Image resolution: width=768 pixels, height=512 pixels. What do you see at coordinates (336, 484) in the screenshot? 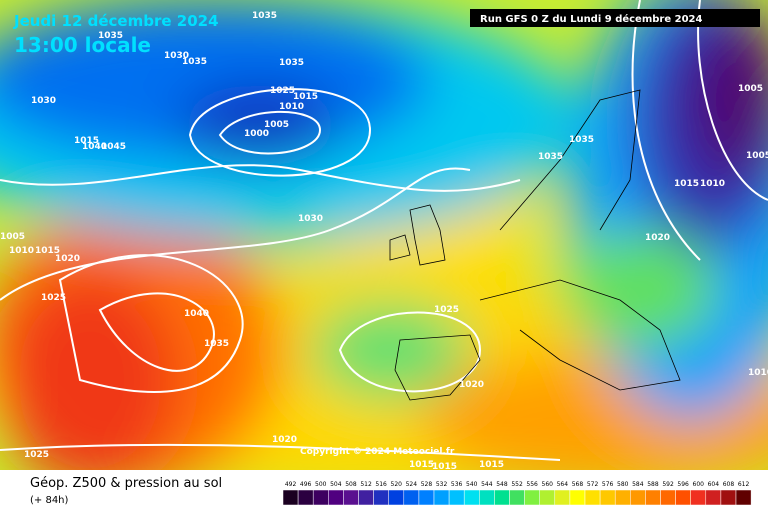
I see `scale-label: 504` at bounding box center [336, 484].